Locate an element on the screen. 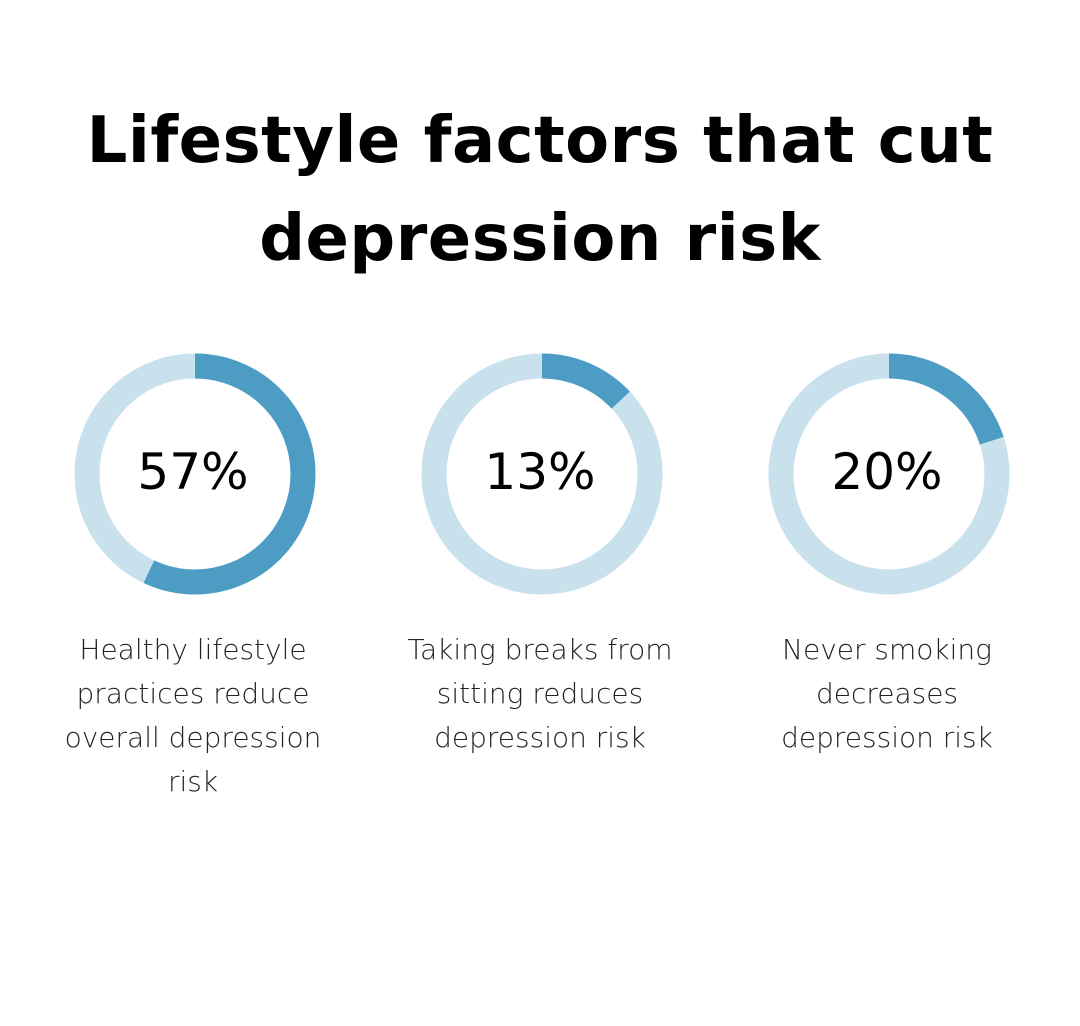 Image resolution: width=1080 pixels, height=1026 pixels. stat-description: Never smoking decreases depression risk is located at coordinates (887, 693).